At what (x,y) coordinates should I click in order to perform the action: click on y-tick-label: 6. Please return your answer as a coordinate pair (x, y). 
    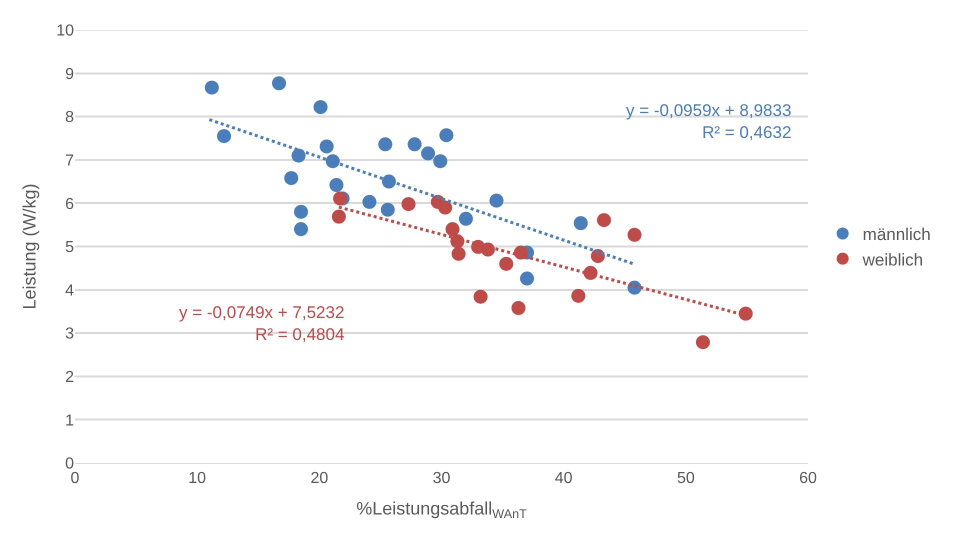
    Looking at the image, I should click on (69, 204).